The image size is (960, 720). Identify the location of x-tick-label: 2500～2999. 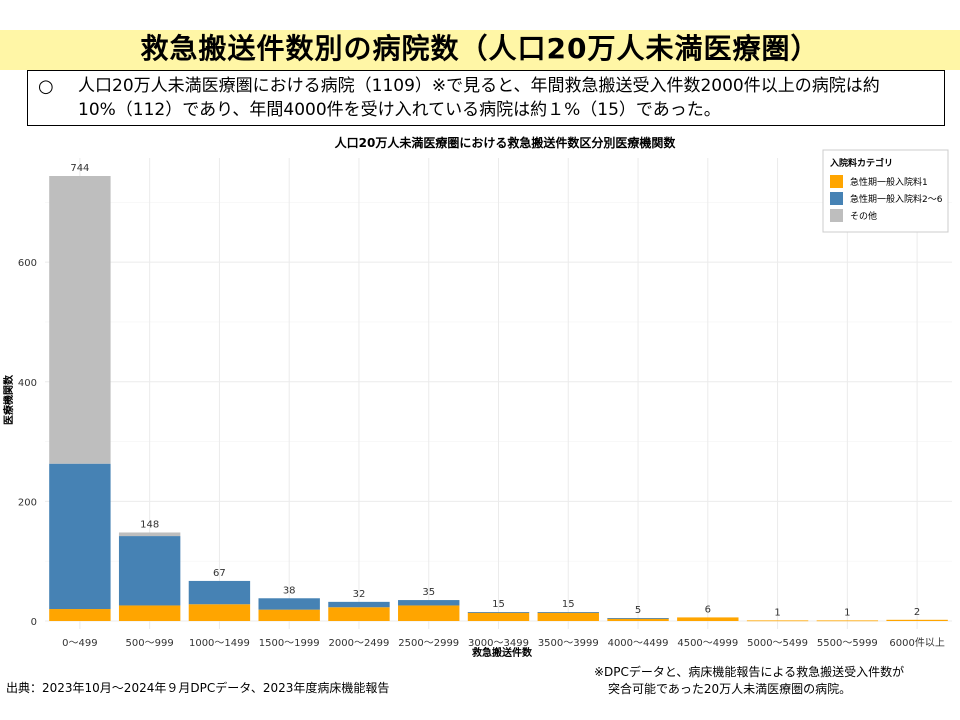
(428, 643).